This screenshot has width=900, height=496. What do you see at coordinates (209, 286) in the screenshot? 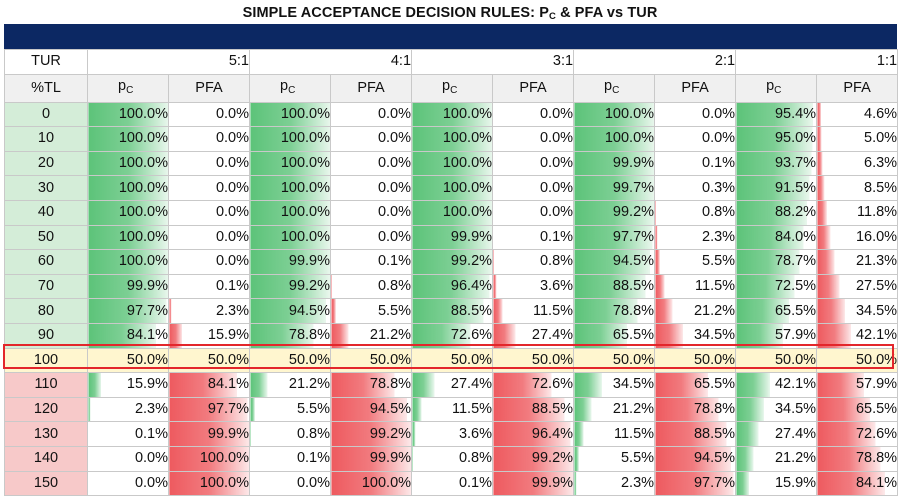
I see `pfa-cell: 0.1%` at bounding box center [209, 286].